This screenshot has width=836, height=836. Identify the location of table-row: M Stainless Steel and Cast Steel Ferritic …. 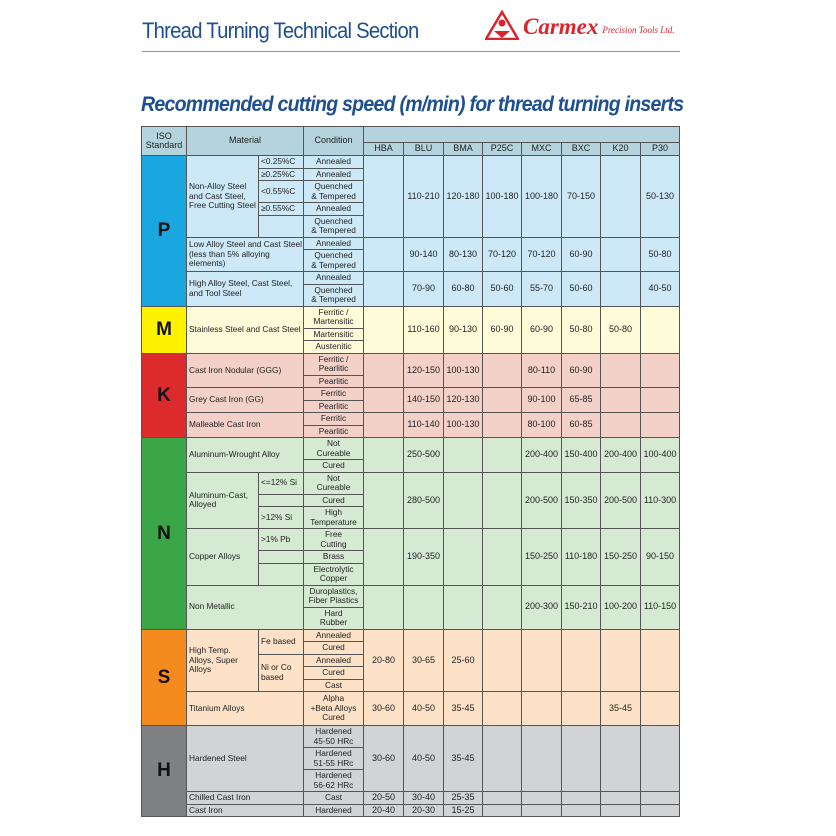
(411, 329).